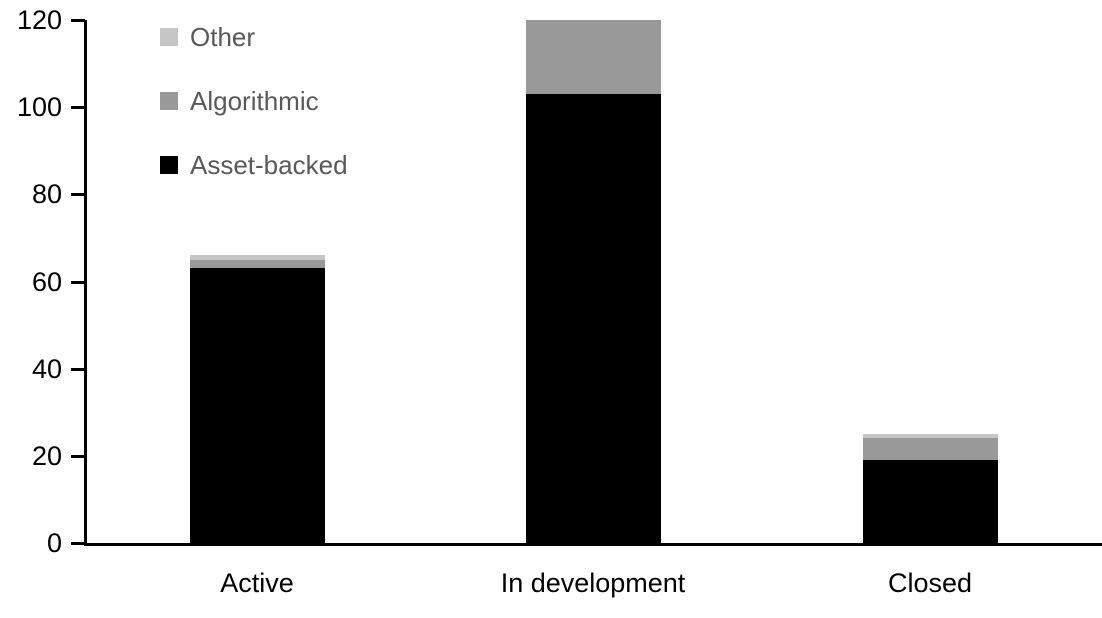  I want to click on x-category-label-active: Active, so click(257, 583).